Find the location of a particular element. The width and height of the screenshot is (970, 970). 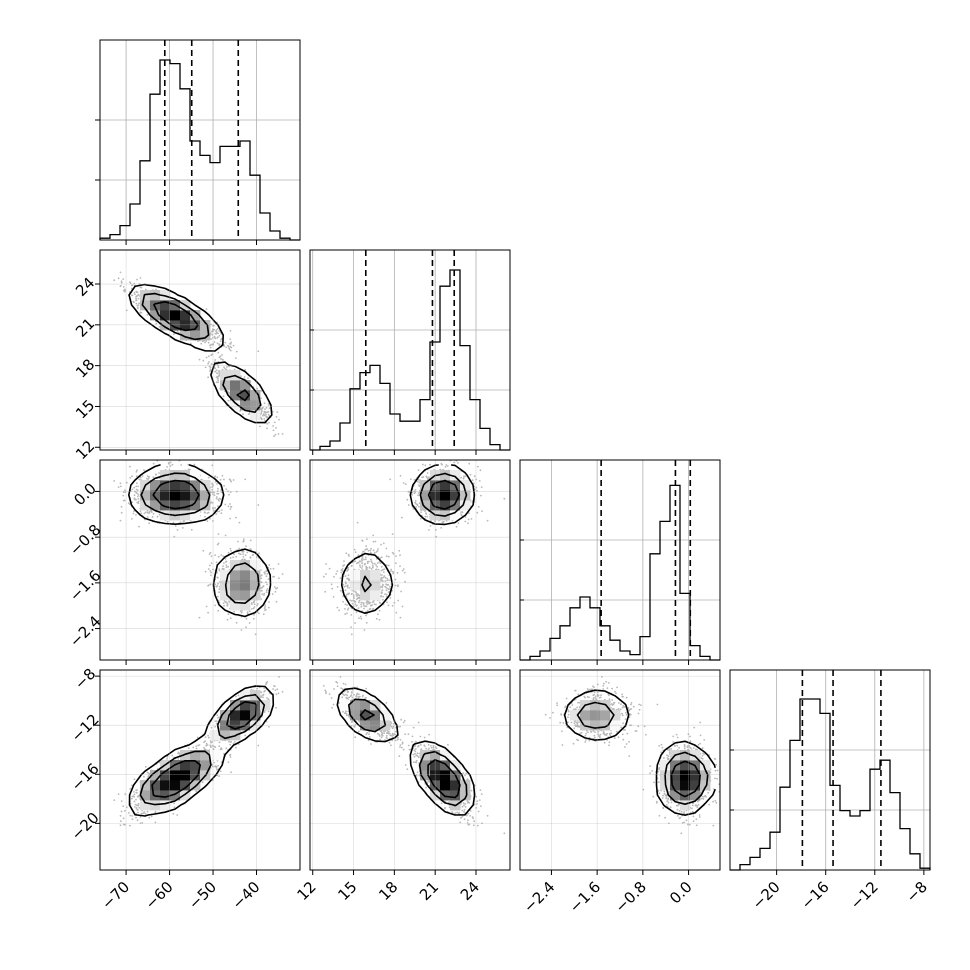

contour-line is located at coordinates (201, 352).